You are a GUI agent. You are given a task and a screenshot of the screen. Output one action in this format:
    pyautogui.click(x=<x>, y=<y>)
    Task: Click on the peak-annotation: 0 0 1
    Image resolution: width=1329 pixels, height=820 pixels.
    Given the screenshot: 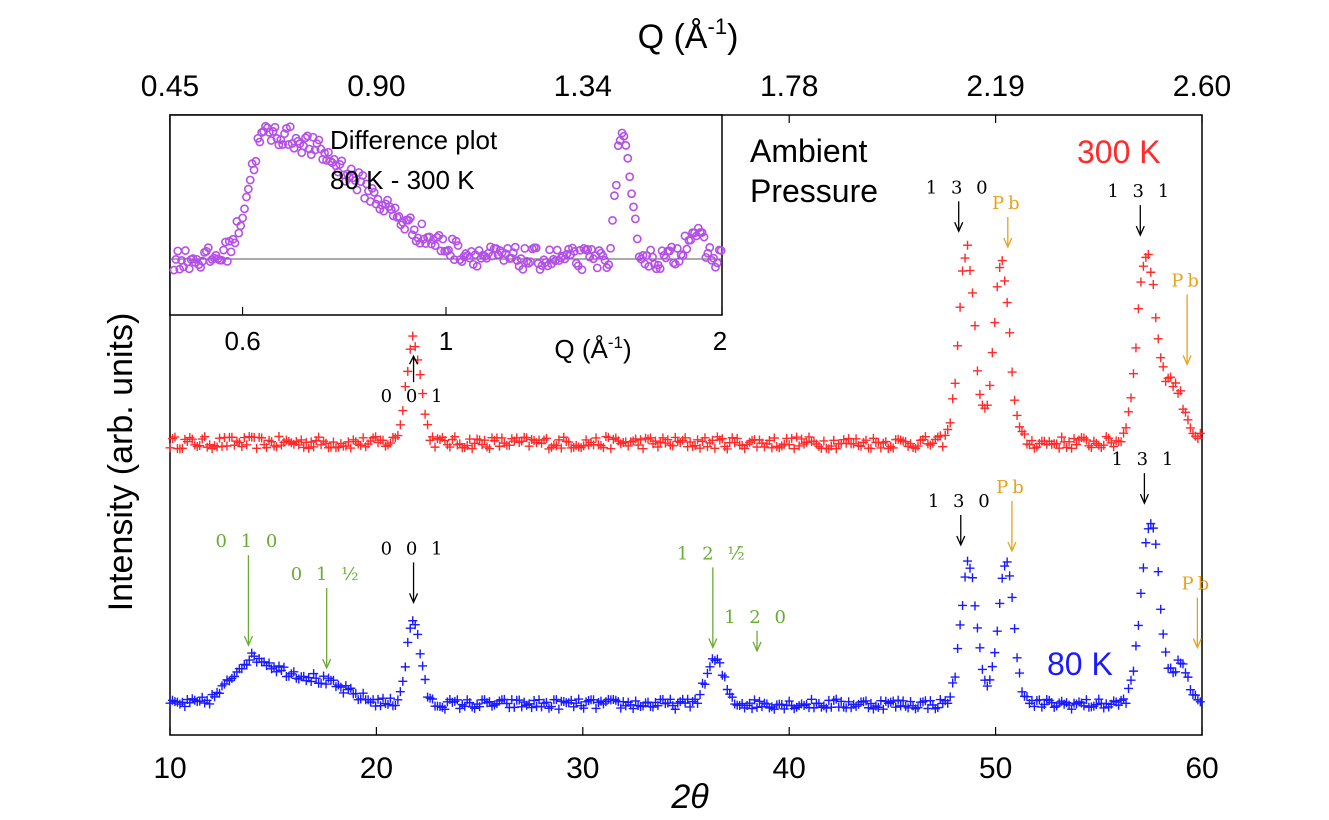 What is the action you would take?
    pyautogui.click(x=411, y=571)
    